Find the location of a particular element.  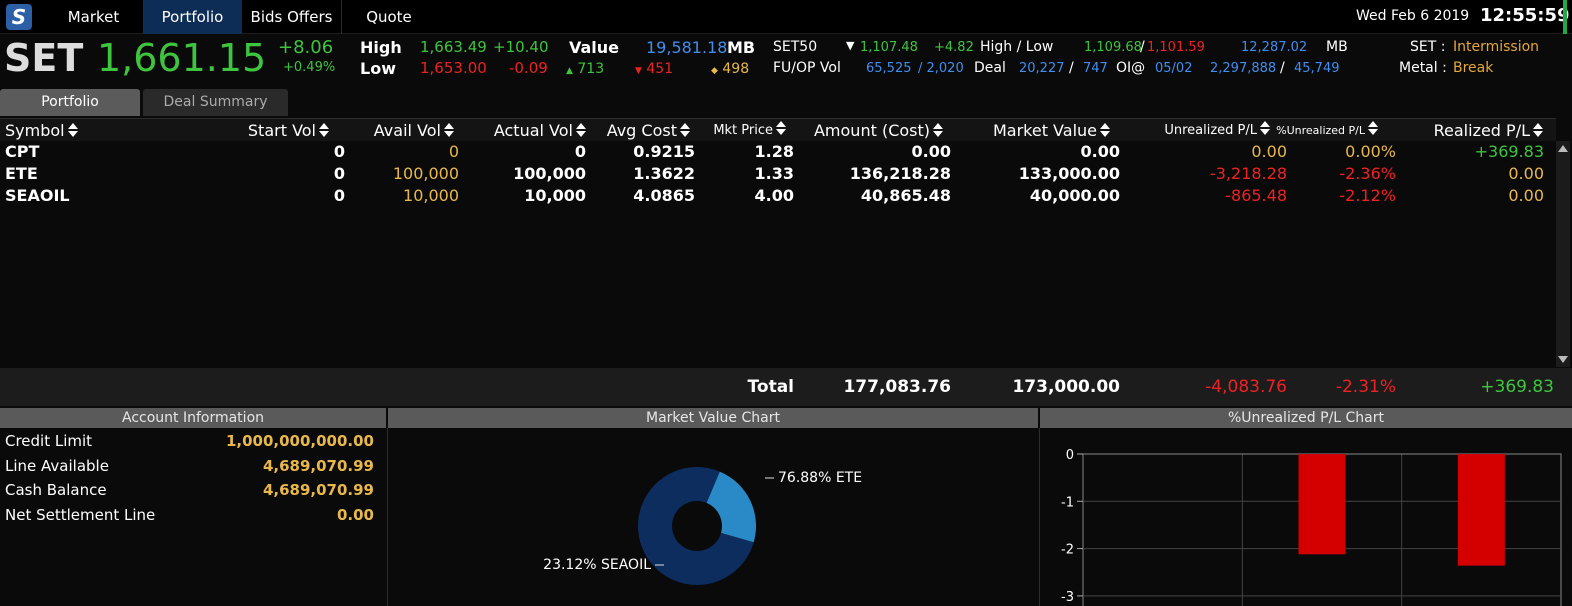

cell-realized-pl: +369.83 is located at coordinates (1509, 151).